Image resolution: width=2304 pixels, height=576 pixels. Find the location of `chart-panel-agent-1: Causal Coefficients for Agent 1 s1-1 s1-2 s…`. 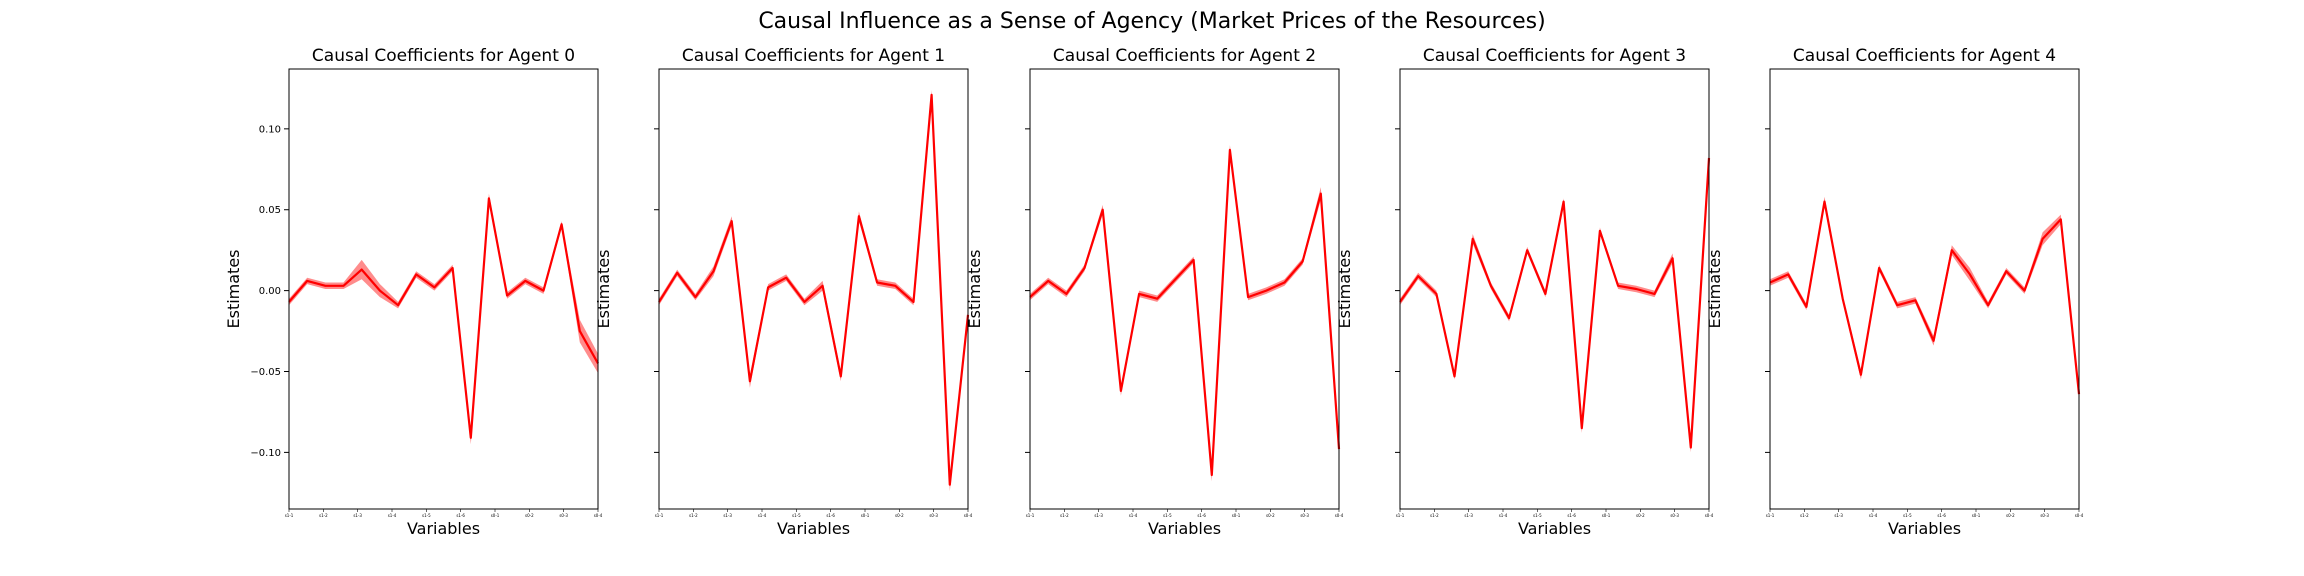

chart-panel-agent-1: Causal Coefficients for Agent 1 s1-1 s1-2 s… is located at coordinates (783, 292).